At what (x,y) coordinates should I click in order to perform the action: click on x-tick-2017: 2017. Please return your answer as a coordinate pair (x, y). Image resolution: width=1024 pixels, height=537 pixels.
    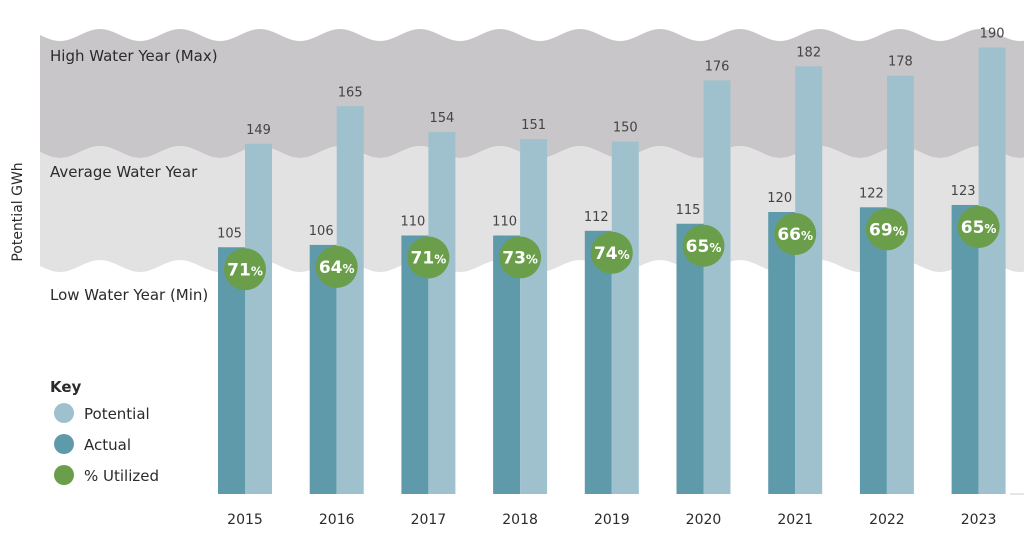
    Looking at the image, I should click on (429, 520).